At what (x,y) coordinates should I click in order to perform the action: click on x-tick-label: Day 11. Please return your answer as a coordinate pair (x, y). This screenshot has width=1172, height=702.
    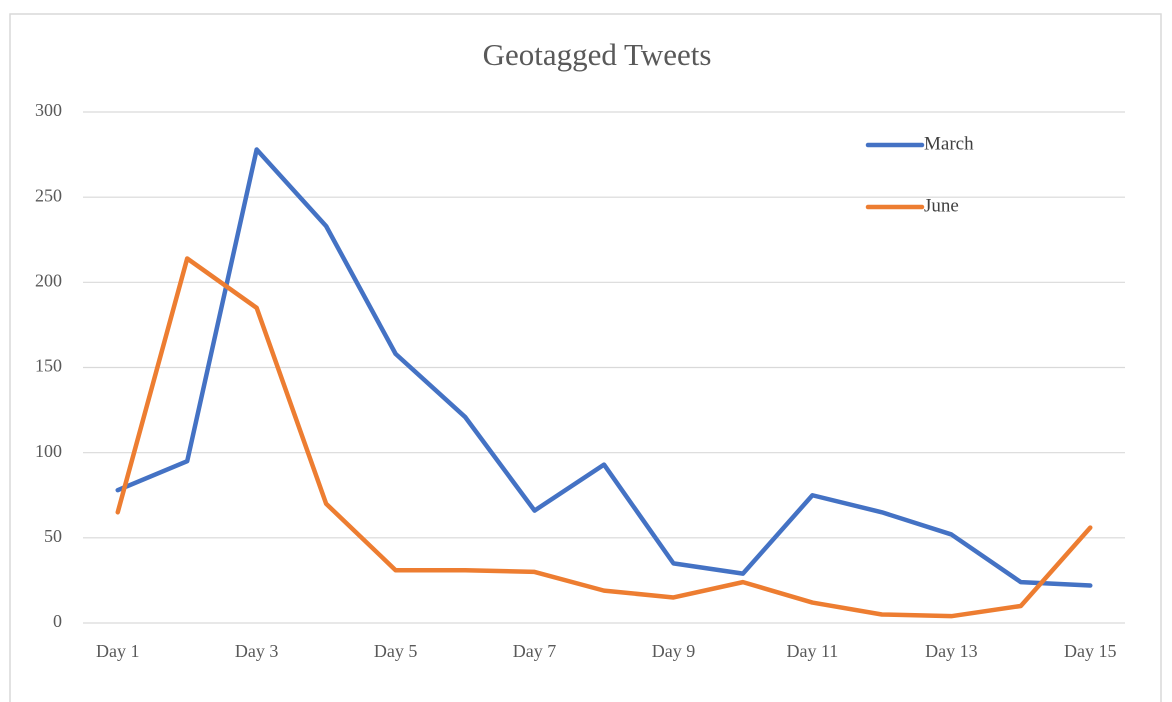
    Looking at the image, I should click on (812, 651).